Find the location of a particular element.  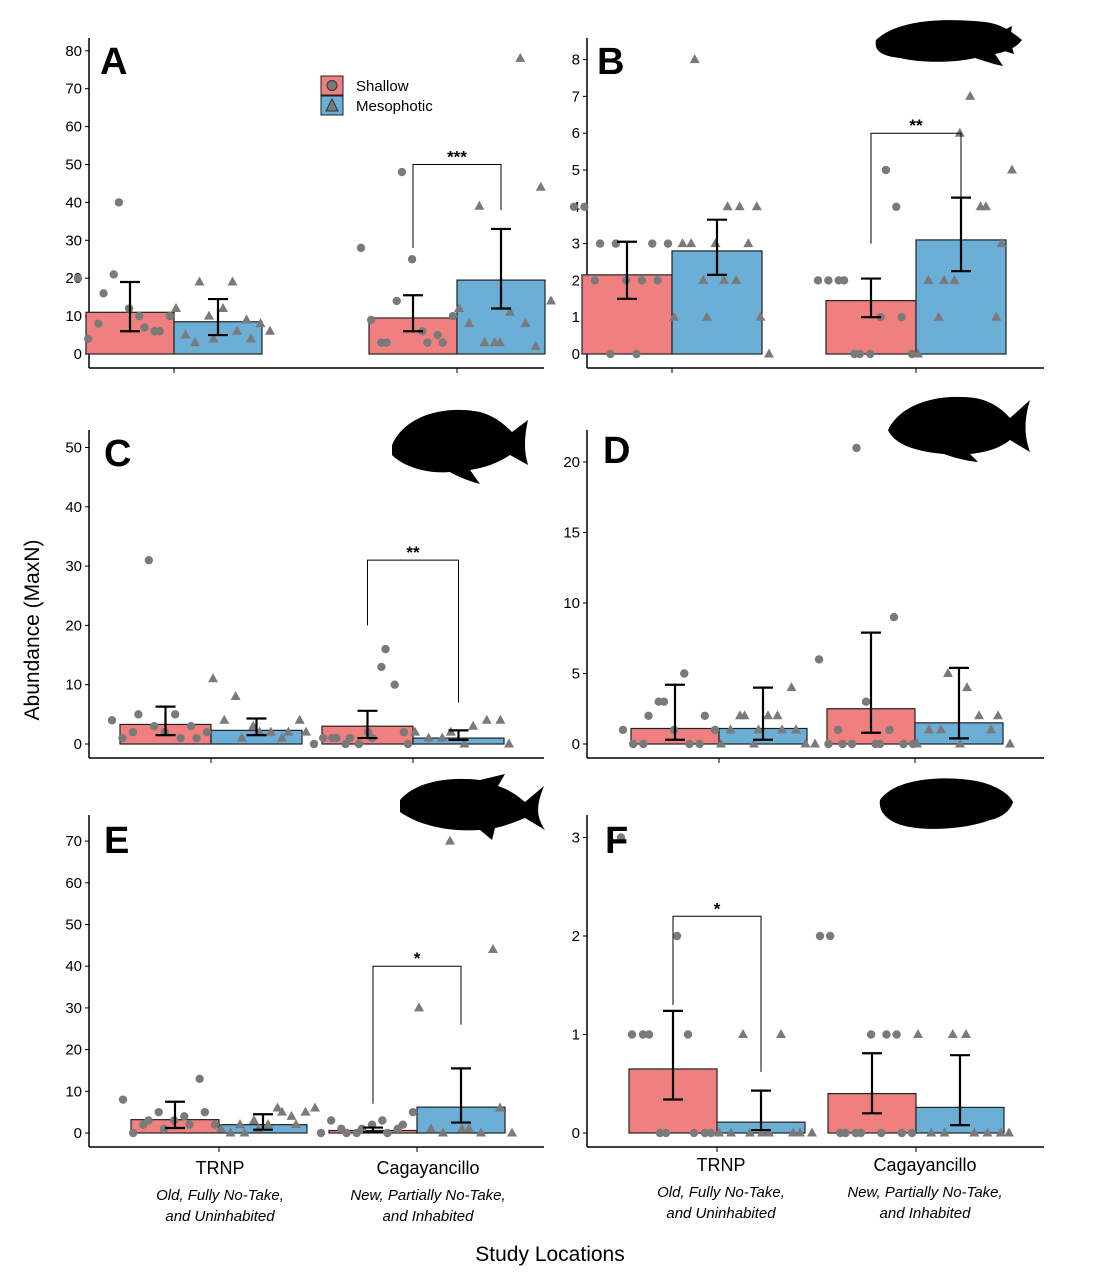

category-subtitle-line2: and Uninhabited is located at coordinates (220, 1216).